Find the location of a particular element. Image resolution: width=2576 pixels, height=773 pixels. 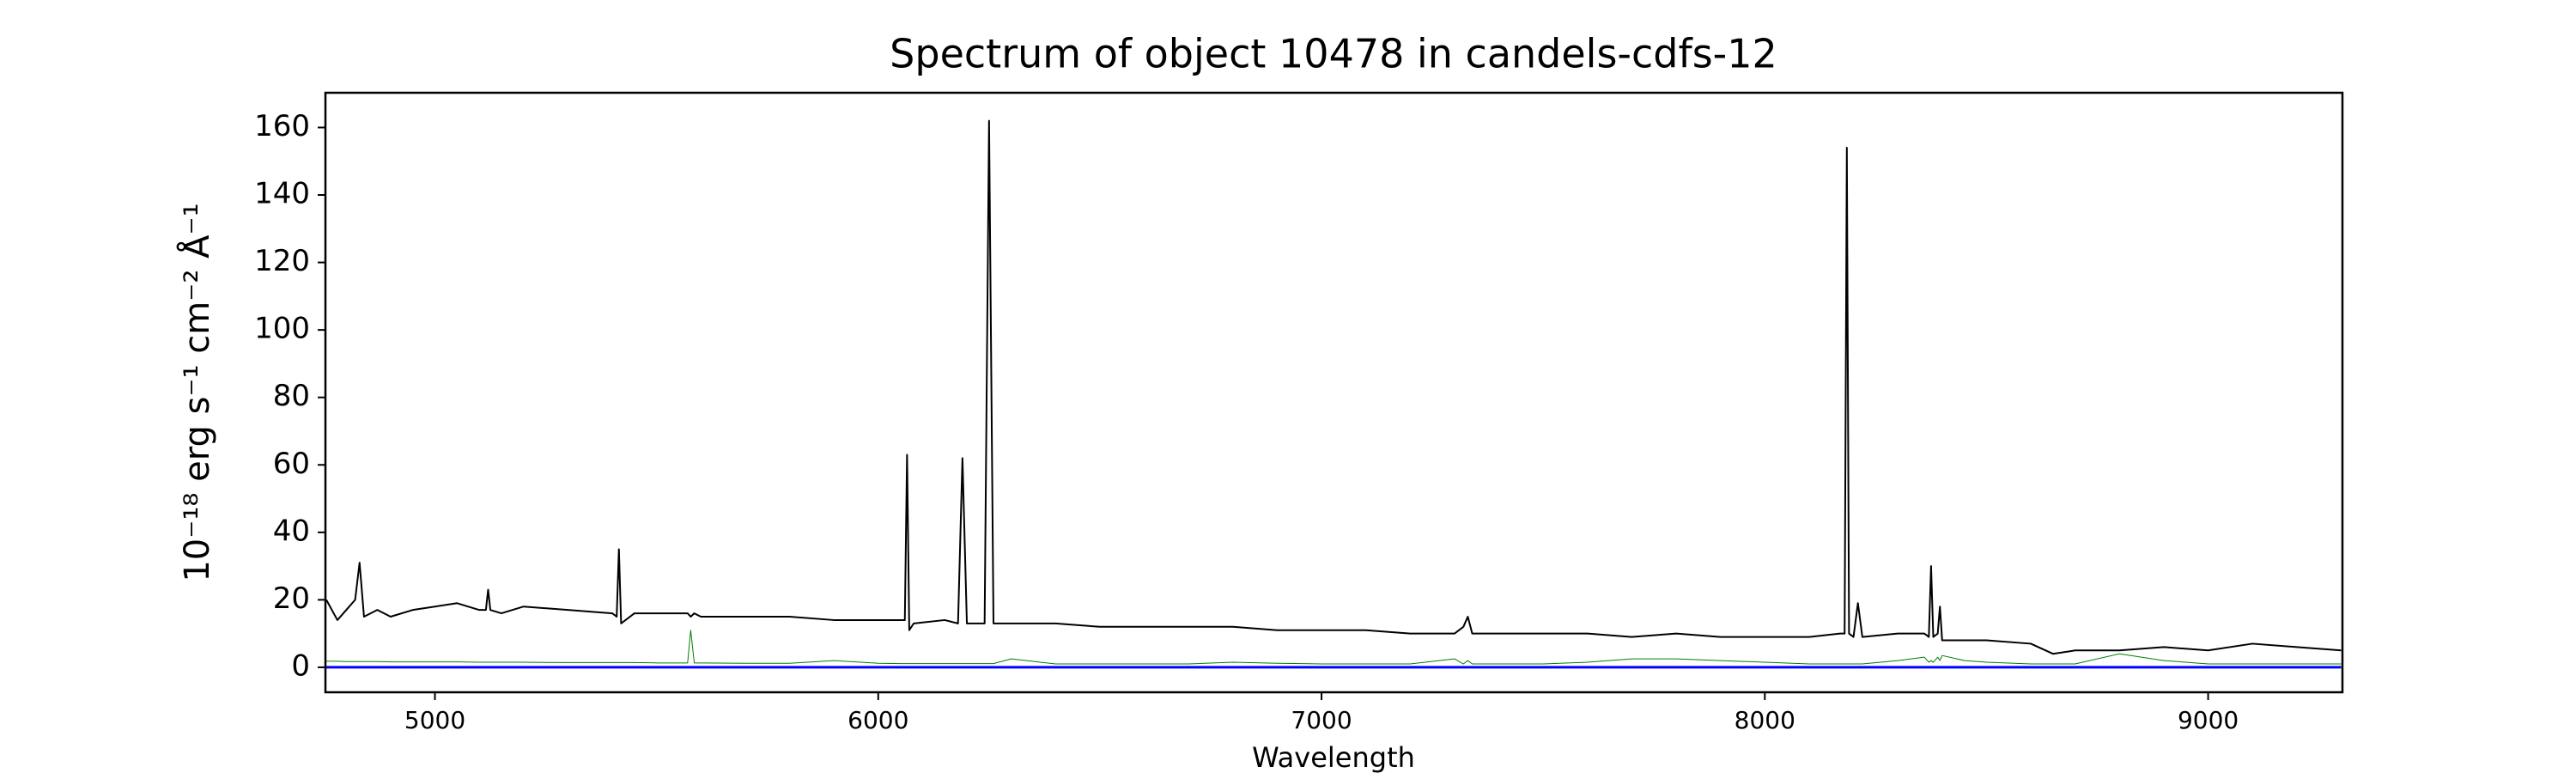

y-axis-label: 10⁻¹⁸ erg s⁻¹ cm⁻² Å⁻¹ is located at coordinates (197, 392).